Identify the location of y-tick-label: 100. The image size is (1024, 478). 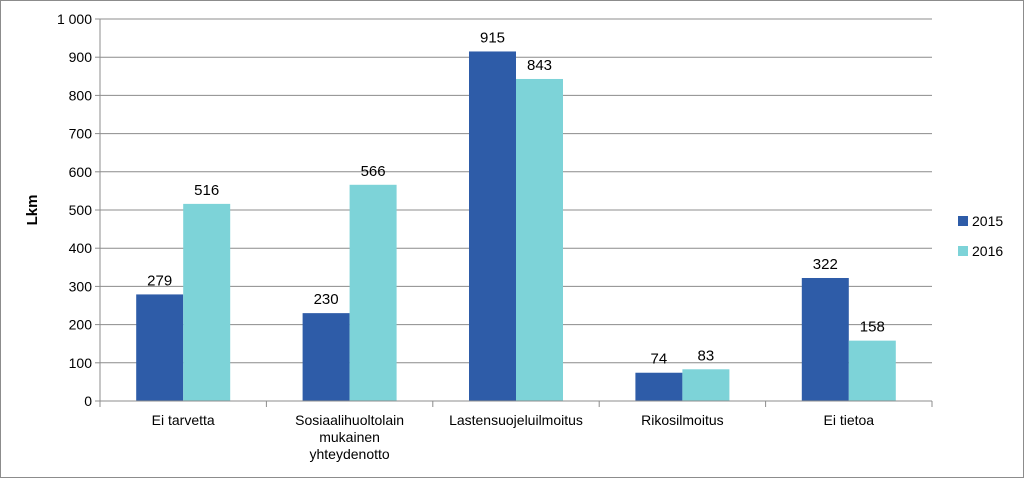
(81, 363).